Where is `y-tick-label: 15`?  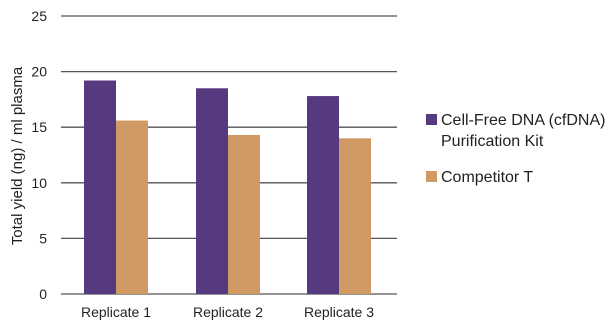
y-tick-label: 15 is located at coordinates (39, 127).